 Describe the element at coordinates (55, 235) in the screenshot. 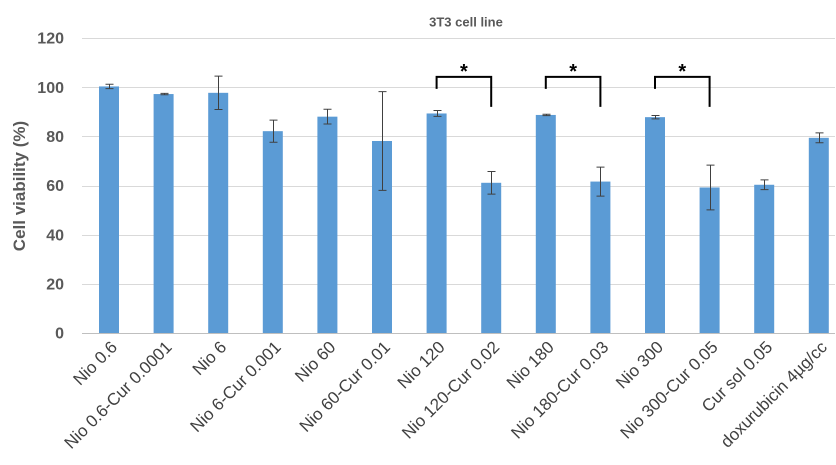

I see `y-tick-label-40: 40` at that location.